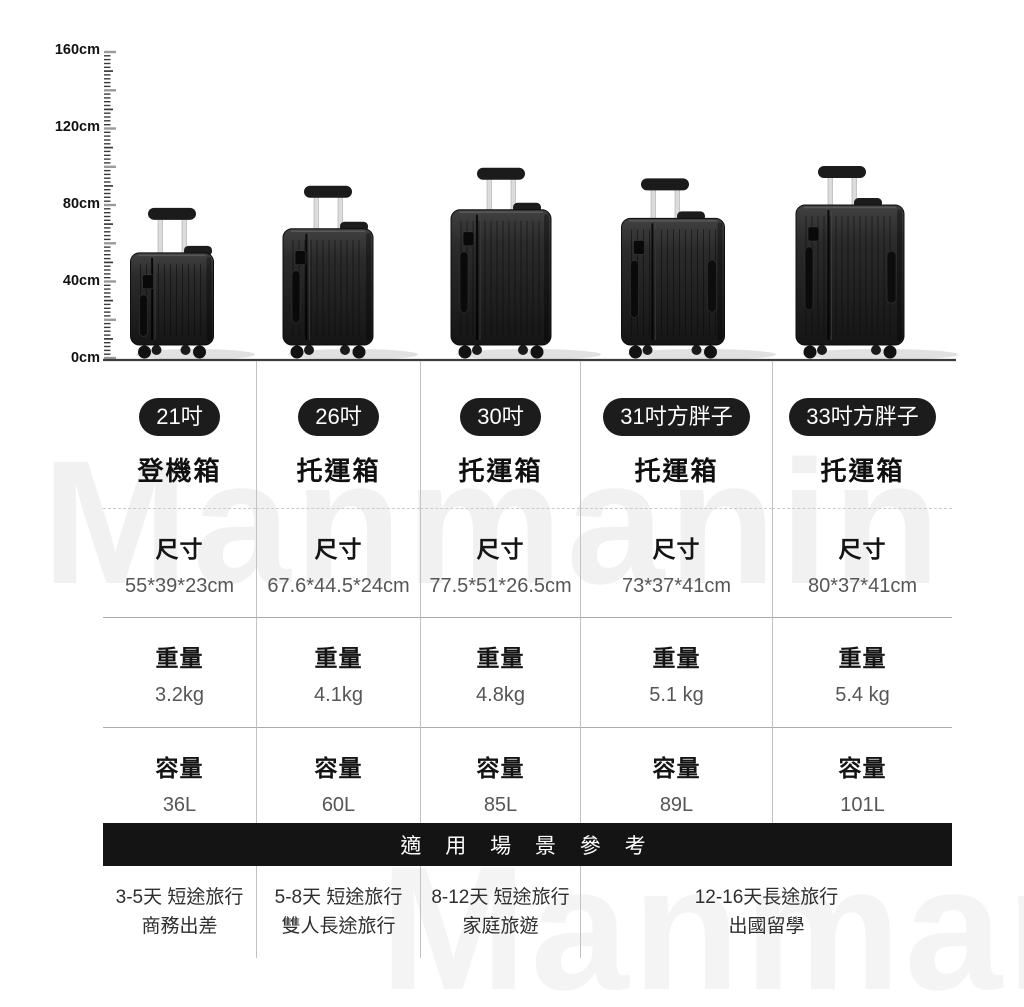 Image resolution: width=1024 pixels, height=1007 pixels. Describe the element at coordinates (862, 672) in the screenshot. I see `weight-cell: 重量 5.4 kg` at that location.